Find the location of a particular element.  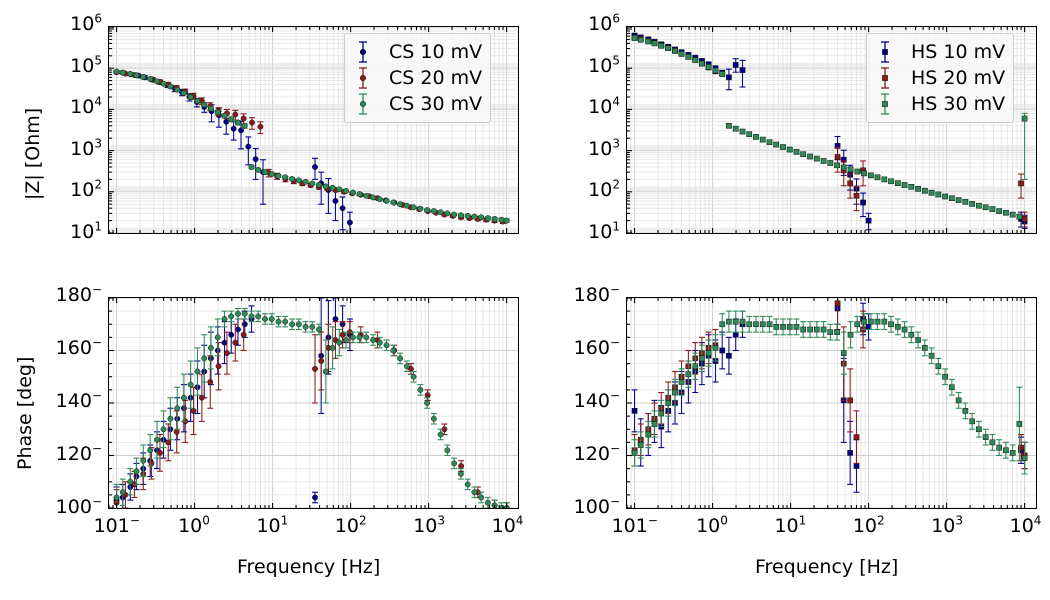

ytick-magnitude-0: 106 is located at coordinates (86, 23).